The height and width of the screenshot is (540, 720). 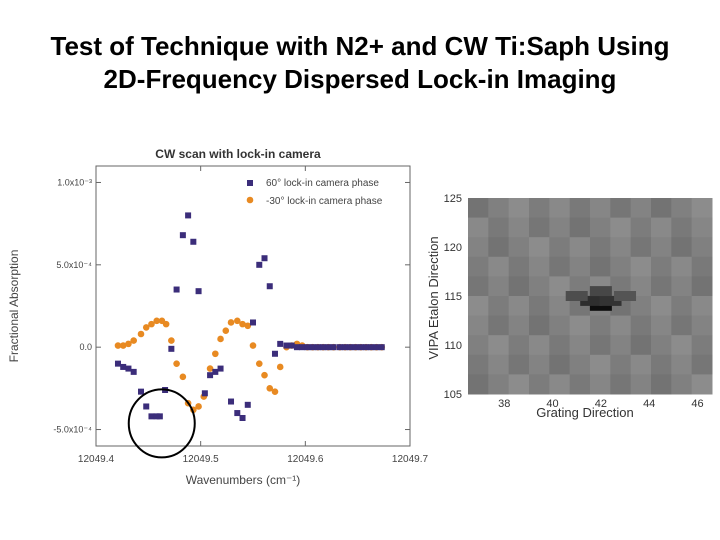 What do you see at coordinates (201, 459) in the screenshot?
I see `x-tick-label: 12049.5` at bounding box center [201, 459].